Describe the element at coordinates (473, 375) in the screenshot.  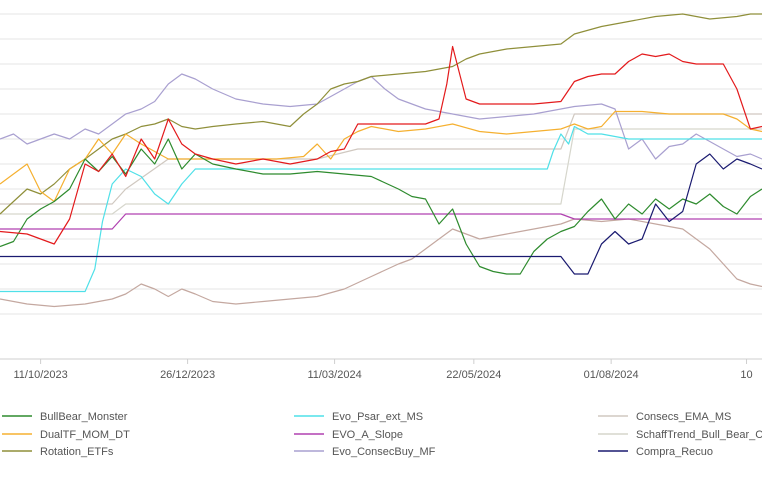
I see `x-tick-label: 22/05/2024` at that location.